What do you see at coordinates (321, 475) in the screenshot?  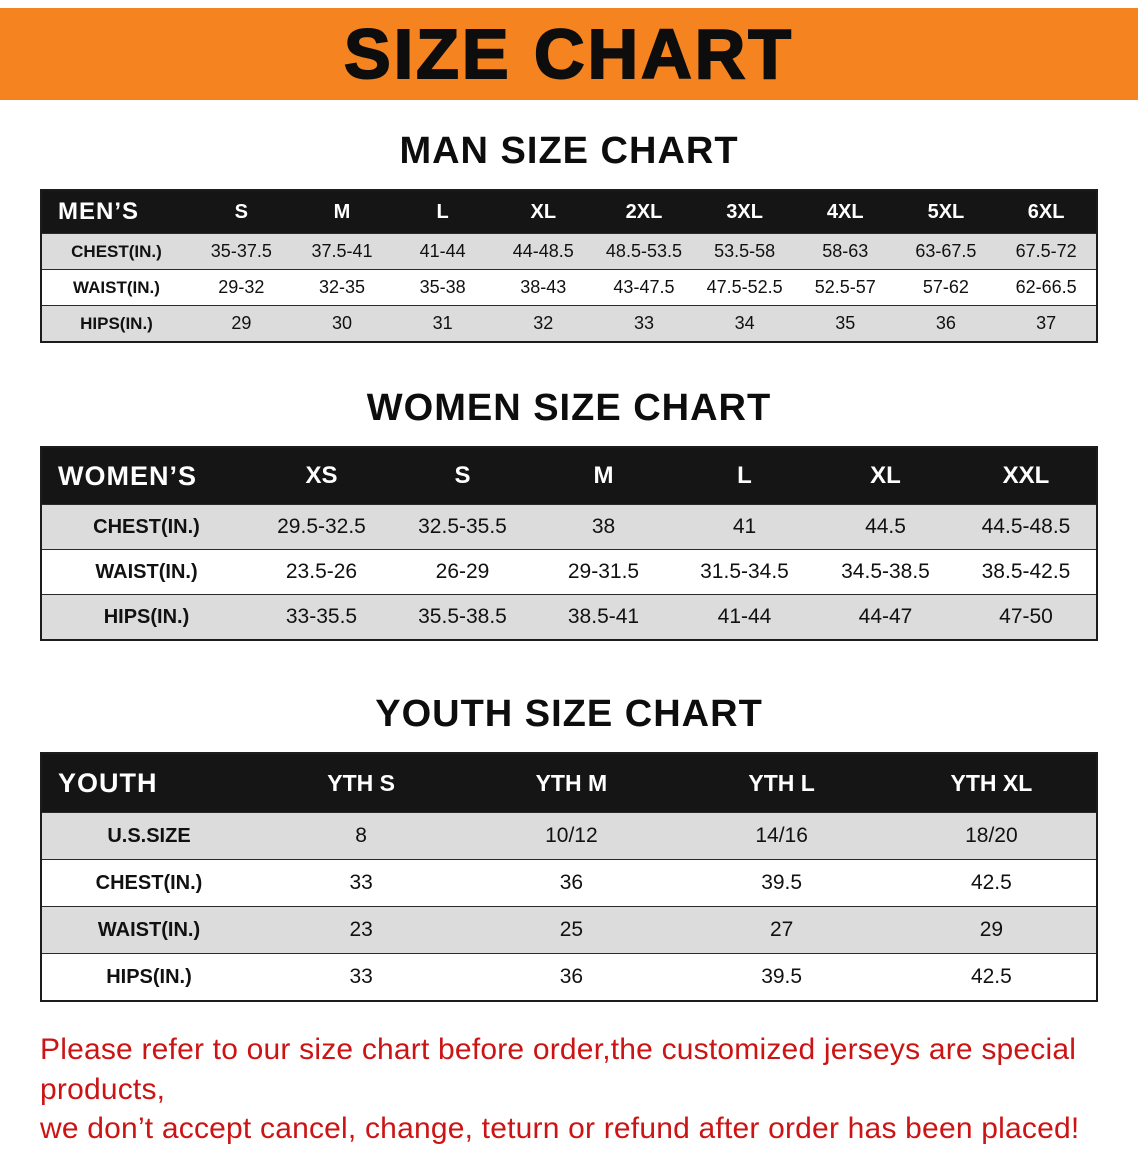 I see `size-column-header: XS` at bounding box center [321, 475].